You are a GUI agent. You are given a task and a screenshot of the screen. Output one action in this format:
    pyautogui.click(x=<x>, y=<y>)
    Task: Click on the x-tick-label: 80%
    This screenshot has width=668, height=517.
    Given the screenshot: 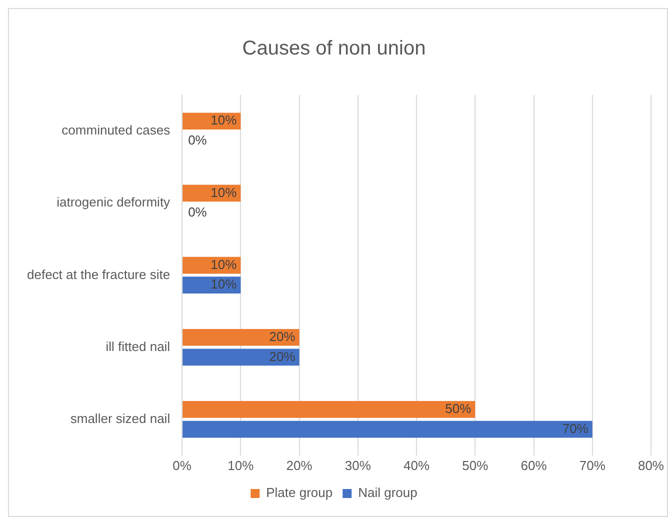 What is the action you would take?
    pyautogui.click(x=651, y=465)
    